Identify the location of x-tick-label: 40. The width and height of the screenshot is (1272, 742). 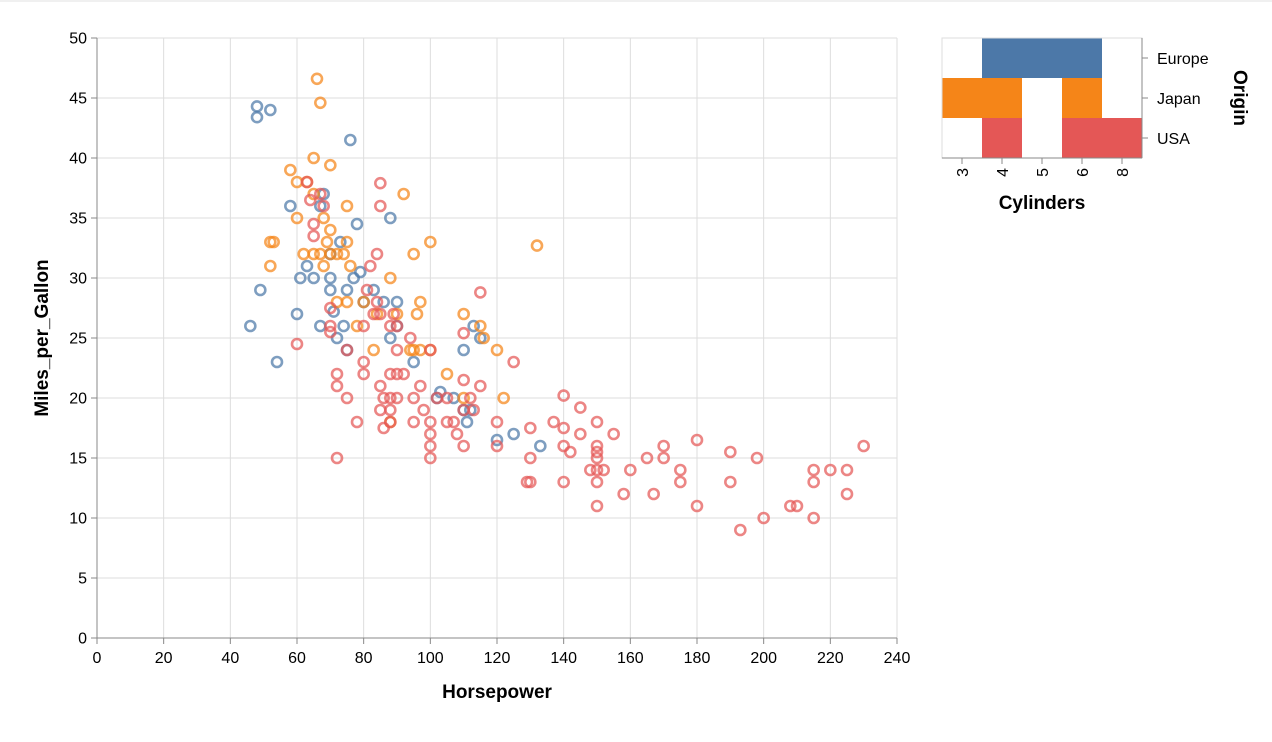
(230, 658).